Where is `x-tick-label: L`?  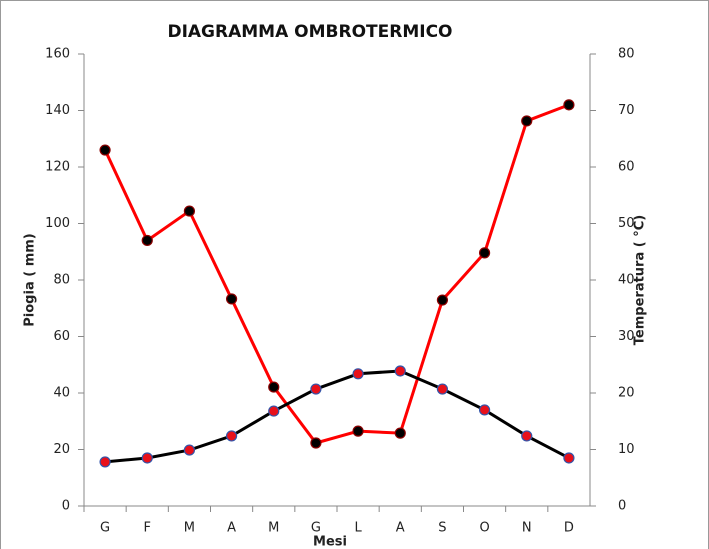
x-tick-label: L is located at coordinates (358, 528).